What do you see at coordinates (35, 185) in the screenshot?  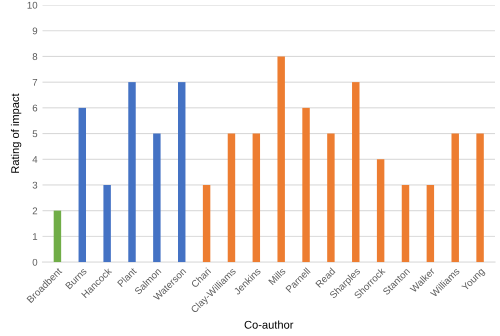 I see `y-tick-label: 3` at bounding box center [35, 185].